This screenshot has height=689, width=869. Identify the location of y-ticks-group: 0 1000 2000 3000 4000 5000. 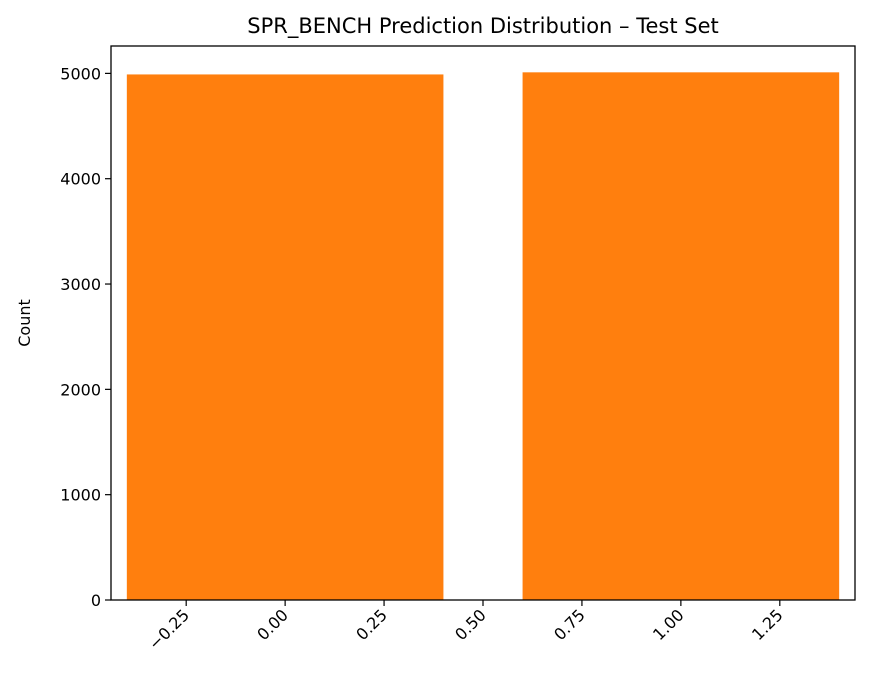
(85, 337).